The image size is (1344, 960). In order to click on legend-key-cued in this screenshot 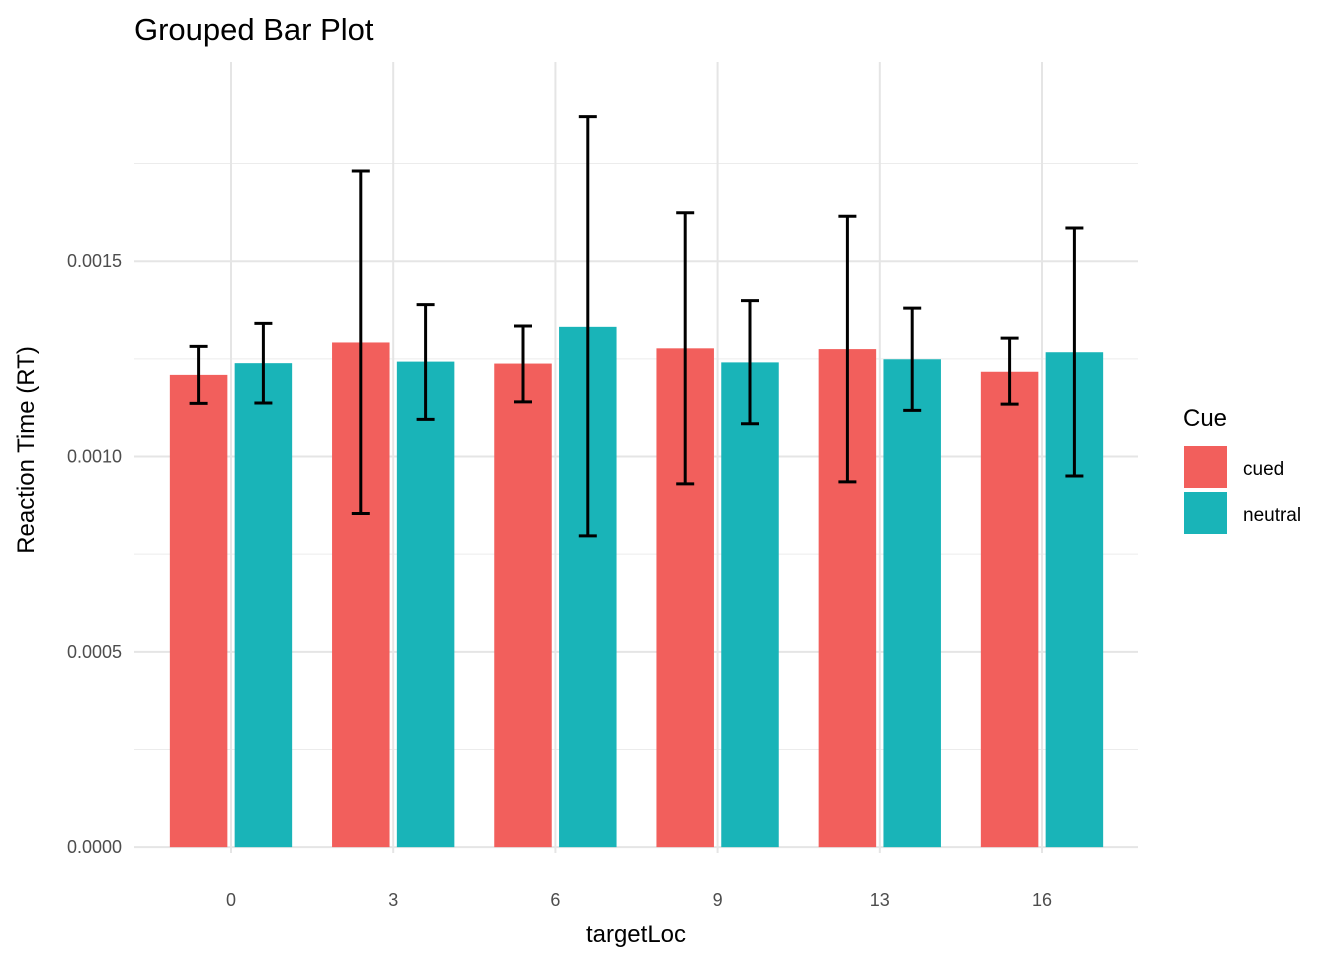, I will do `click(1205, 467)`.